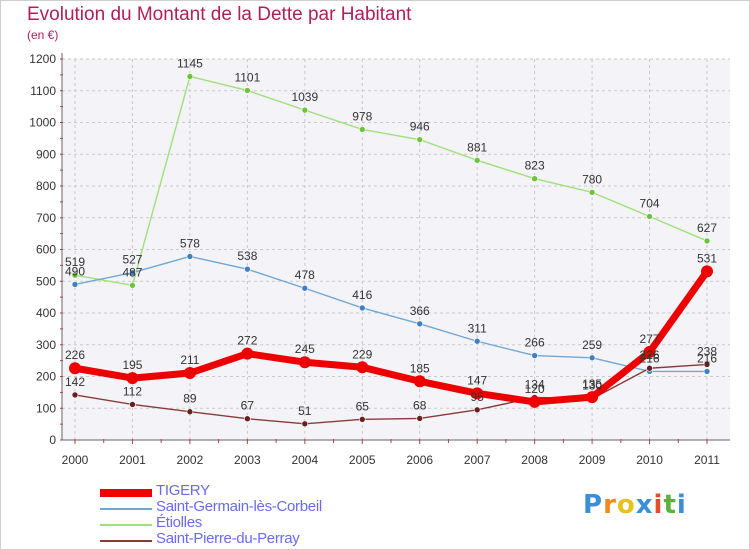 The height and width of the screenshot is (550, 750). What do you see at coordinates (228, 538) in the screenshot?
I see `legend-label: Saint-Pierre-du-Perray` at bounding box center [228, 538].